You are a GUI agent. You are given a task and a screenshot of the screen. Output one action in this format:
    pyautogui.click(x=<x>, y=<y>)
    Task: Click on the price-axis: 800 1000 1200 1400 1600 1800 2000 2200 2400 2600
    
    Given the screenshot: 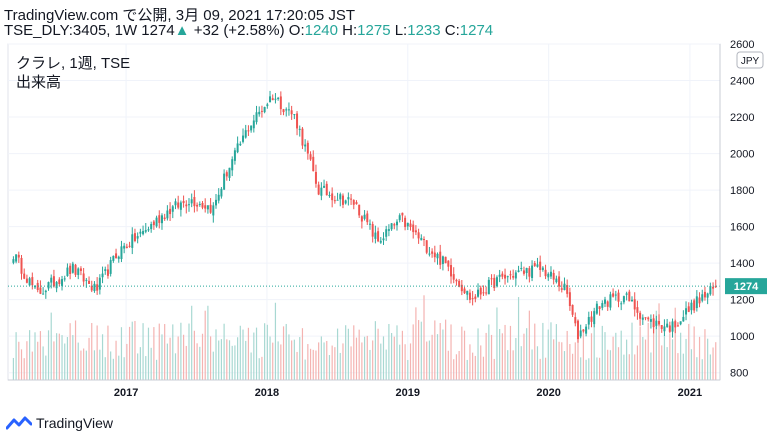 What is the action you would take?
    pyautogui.click(x=742, y=209)
    